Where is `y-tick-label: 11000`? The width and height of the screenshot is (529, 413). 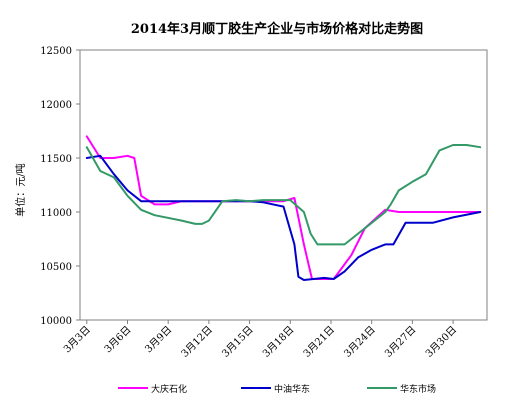
y-tick-label: 11000 is located at coordinates (56, 213).